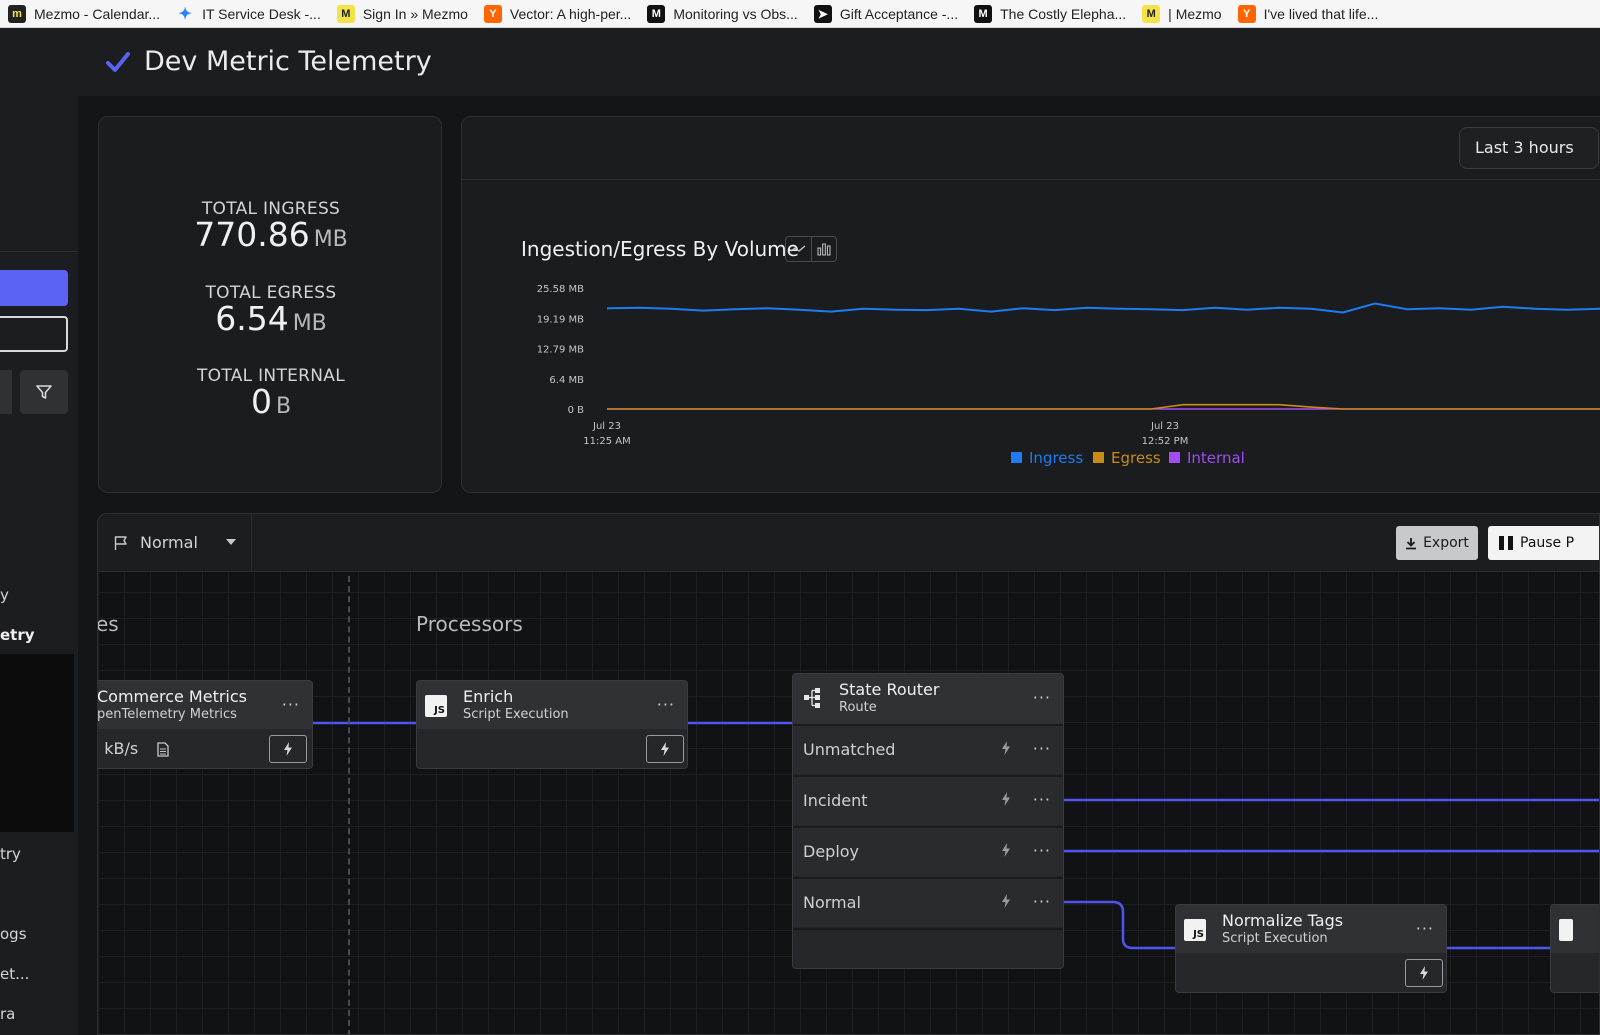 The width and height of the screenshot is (1600, 1035). What do you see at coordinates (1574, 948) in the screenshot?
I see `processor-node-partial` at bounding box center [1574, 948].